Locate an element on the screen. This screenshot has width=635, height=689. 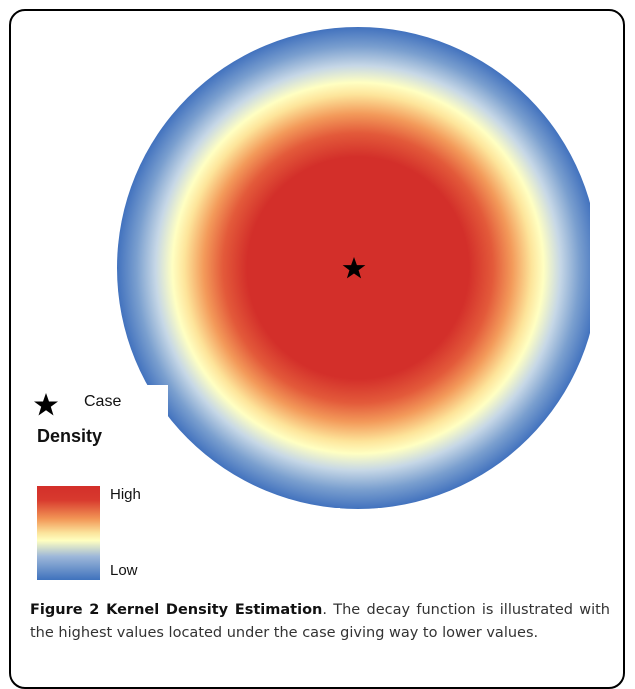
legend-case-label: Case is located at coordinates (103, 401).